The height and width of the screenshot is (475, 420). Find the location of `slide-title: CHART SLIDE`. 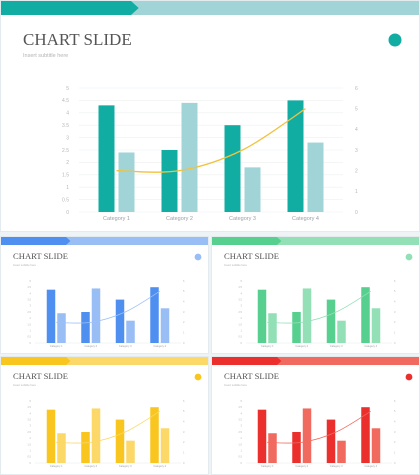

slide-title: CHART SLIDE is located at coordinates (77, 39).